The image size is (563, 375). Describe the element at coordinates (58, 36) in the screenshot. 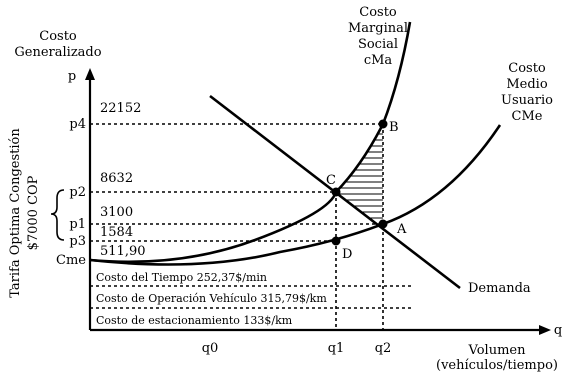

I see `y-axis-title-line1: Costo` at that location.